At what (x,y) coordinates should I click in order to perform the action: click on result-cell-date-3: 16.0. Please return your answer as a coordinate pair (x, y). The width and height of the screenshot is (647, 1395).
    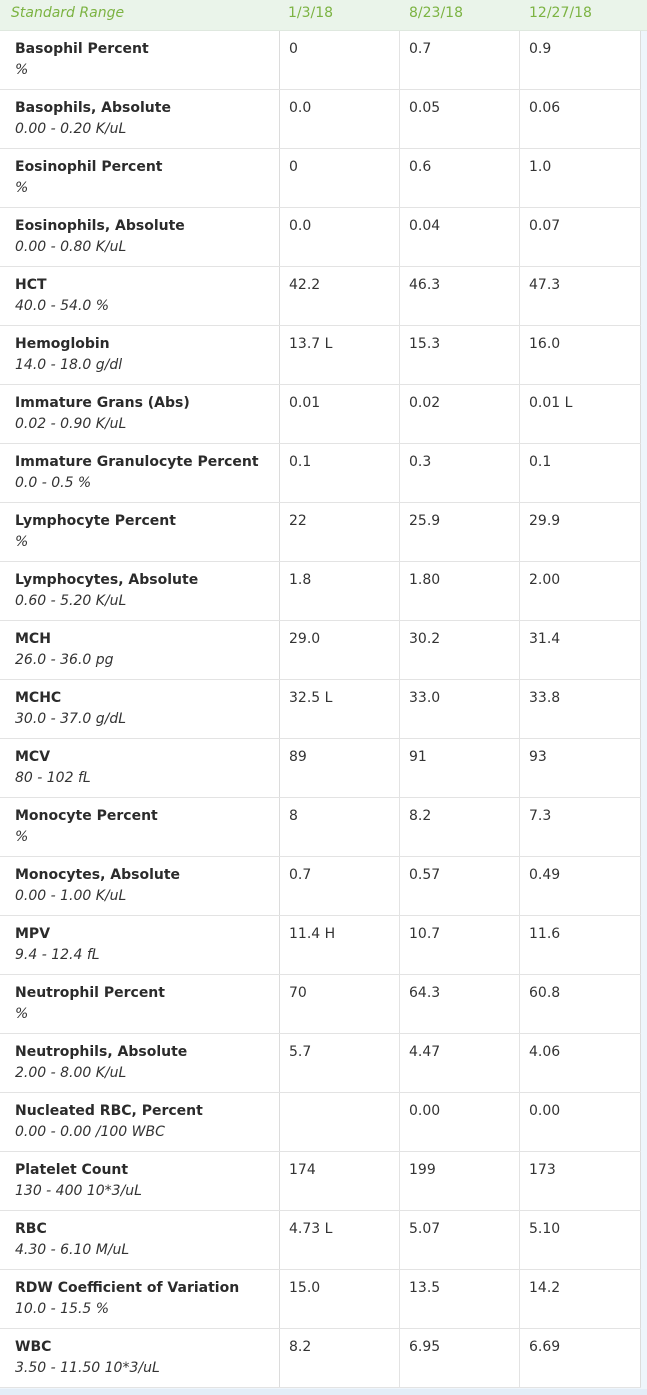
    Looking at the image, I should click on (580, 355).